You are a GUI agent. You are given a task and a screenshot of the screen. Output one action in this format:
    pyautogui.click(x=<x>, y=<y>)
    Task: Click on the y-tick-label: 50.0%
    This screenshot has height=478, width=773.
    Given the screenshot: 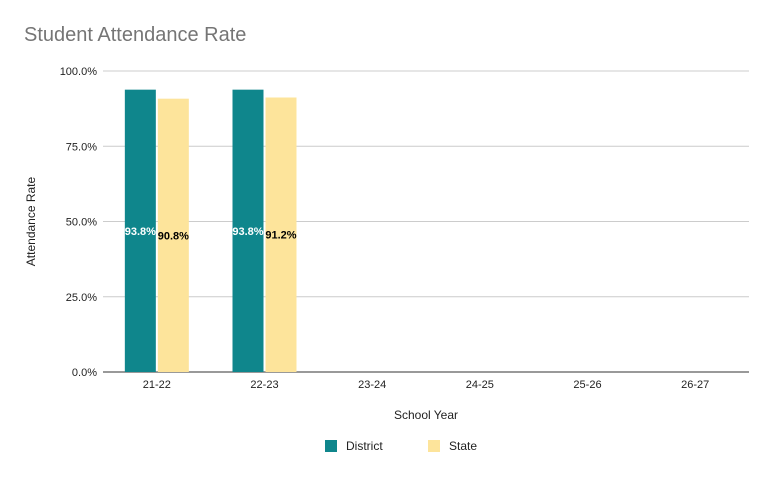 What is the action you would take?
    pyautogui.click(x=81, y=223)
    